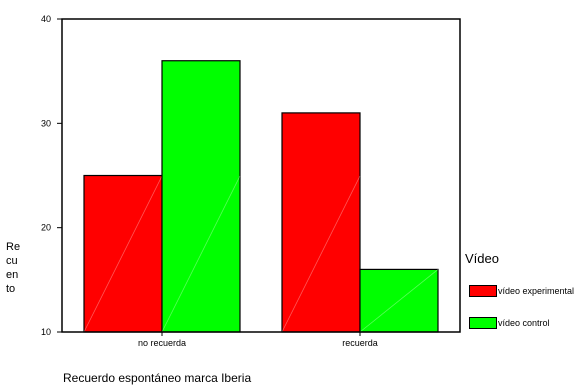 This screenshot has width=586, height=385. Describe the element at coordinates (157, 378) in the screenshot. I see `x-axis-label: Recuerdo espontáneo marca Iberia` at that location.